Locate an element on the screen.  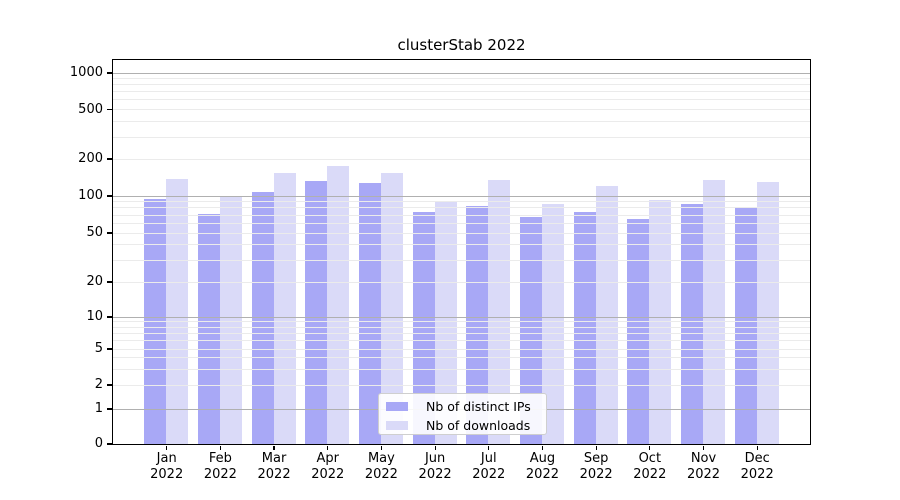
legend-swatch-distinct-ips is located at coordinates (397, 406).